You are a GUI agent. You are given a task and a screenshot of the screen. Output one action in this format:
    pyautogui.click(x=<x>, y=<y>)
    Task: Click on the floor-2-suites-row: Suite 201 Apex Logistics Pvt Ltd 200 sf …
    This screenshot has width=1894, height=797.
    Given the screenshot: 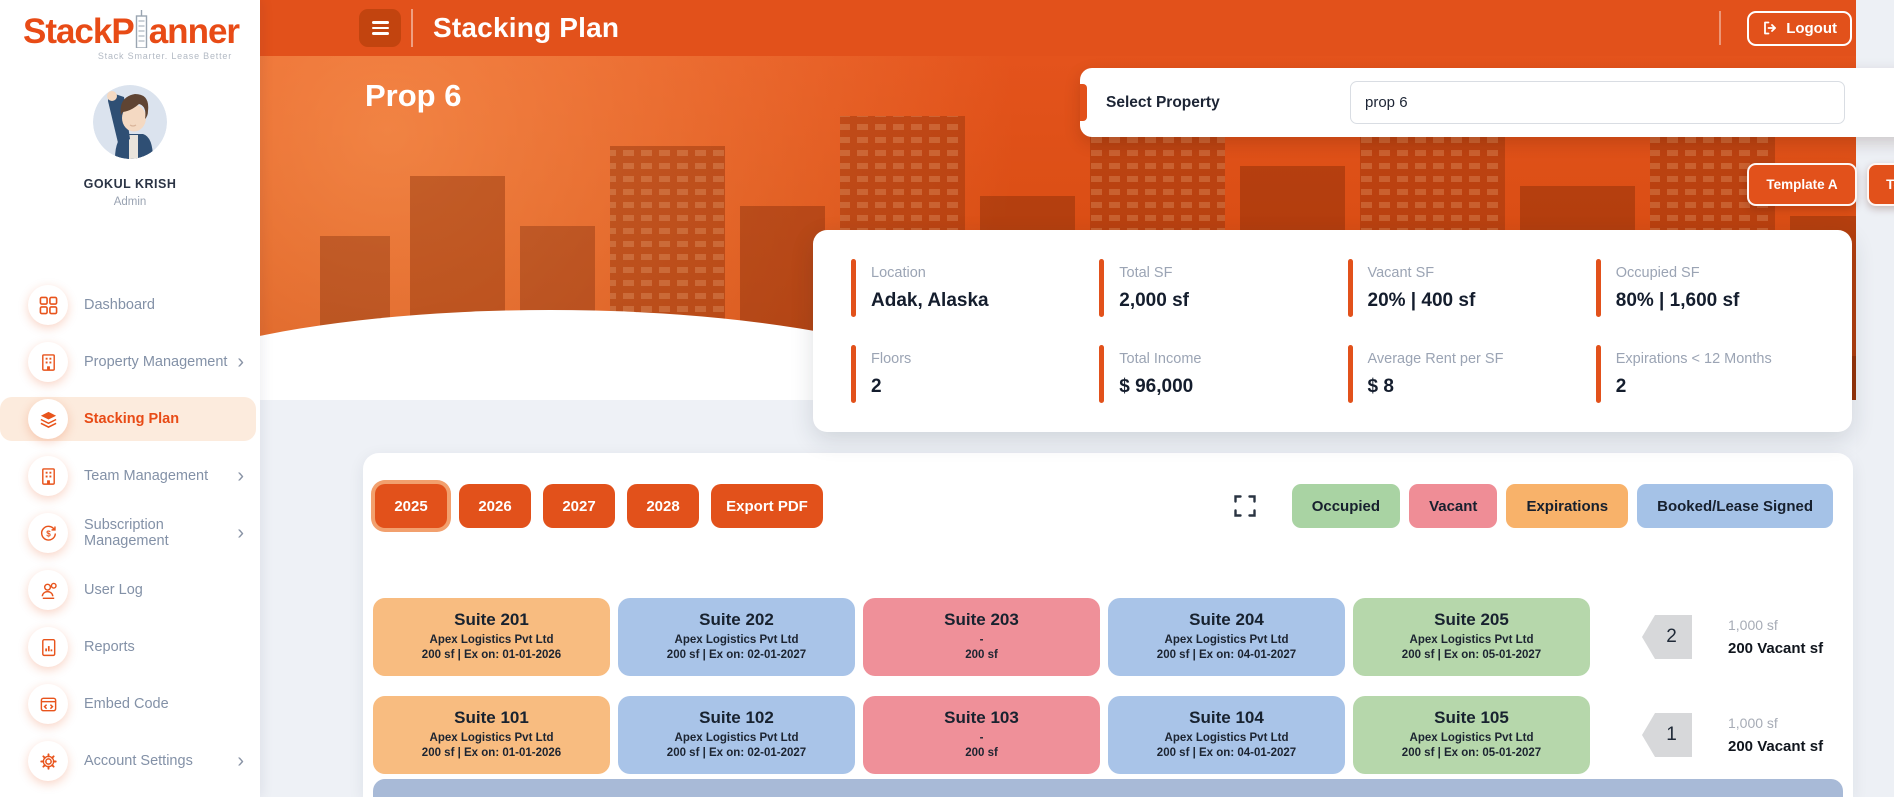 What is the action you would take?
    pyautogui.click(x=981, y=637)
    